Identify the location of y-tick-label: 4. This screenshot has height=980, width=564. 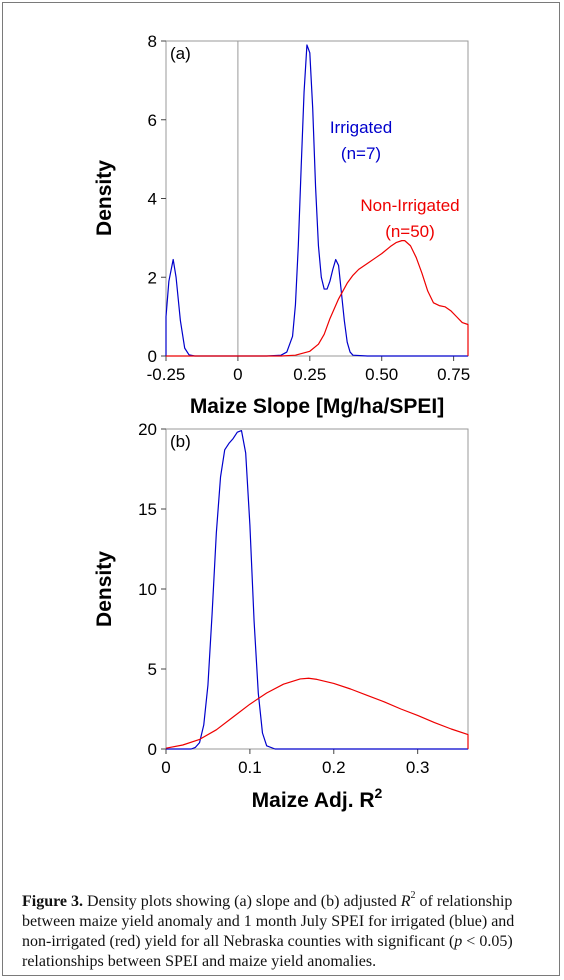
(152, 199).